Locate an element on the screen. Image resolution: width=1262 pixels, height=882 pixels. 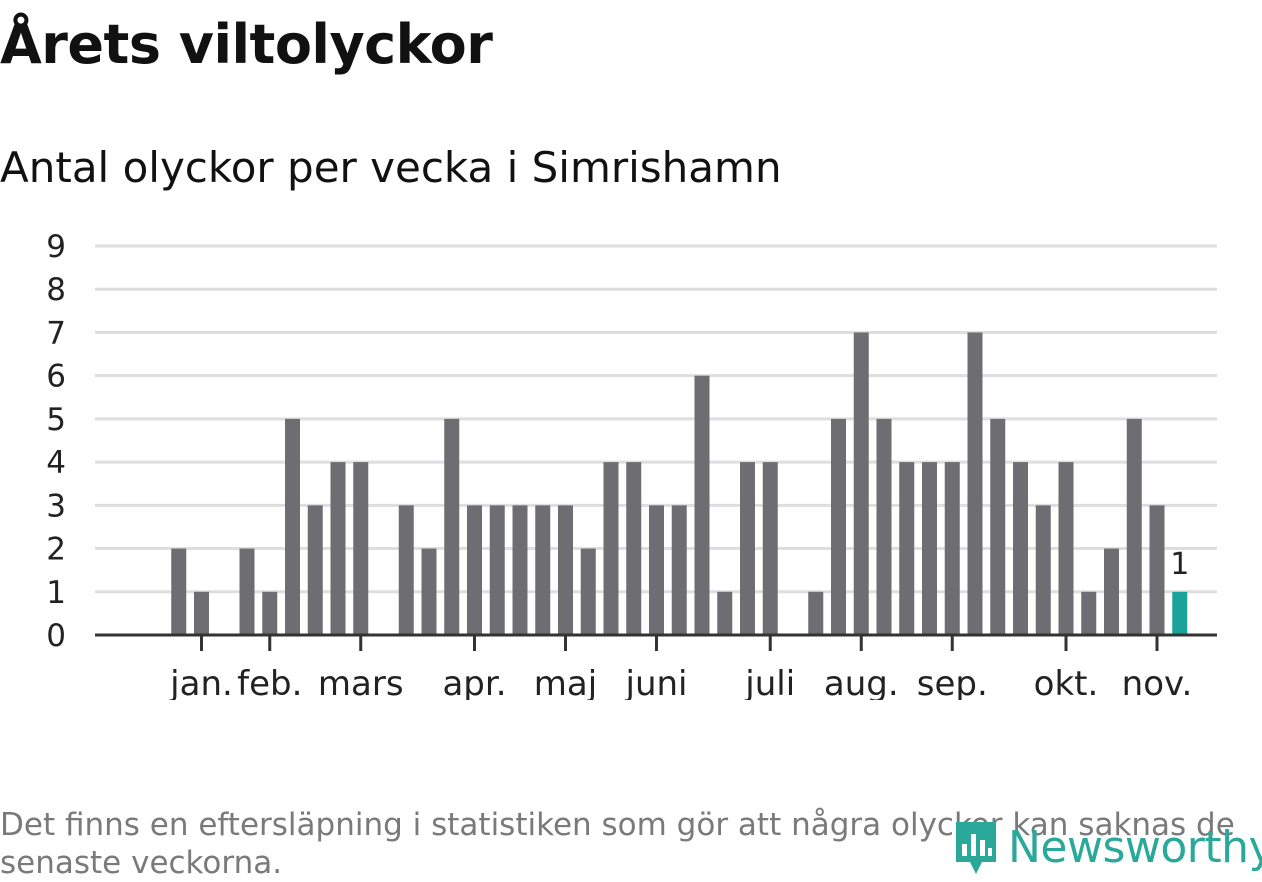
y-tick-label: 7 is located at coordinates (56, 333).